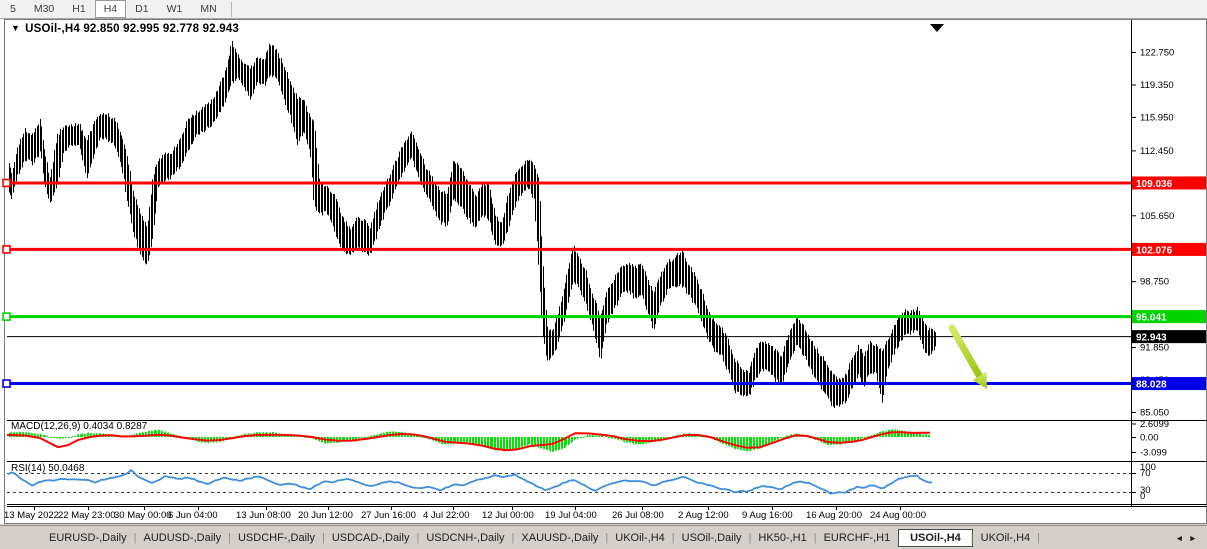  Describe the element at coordinates (79, 426) in the screenshot. I see `macd-indicator-label: MACD(12,26,9) 0.4034 0.8287` at that location.